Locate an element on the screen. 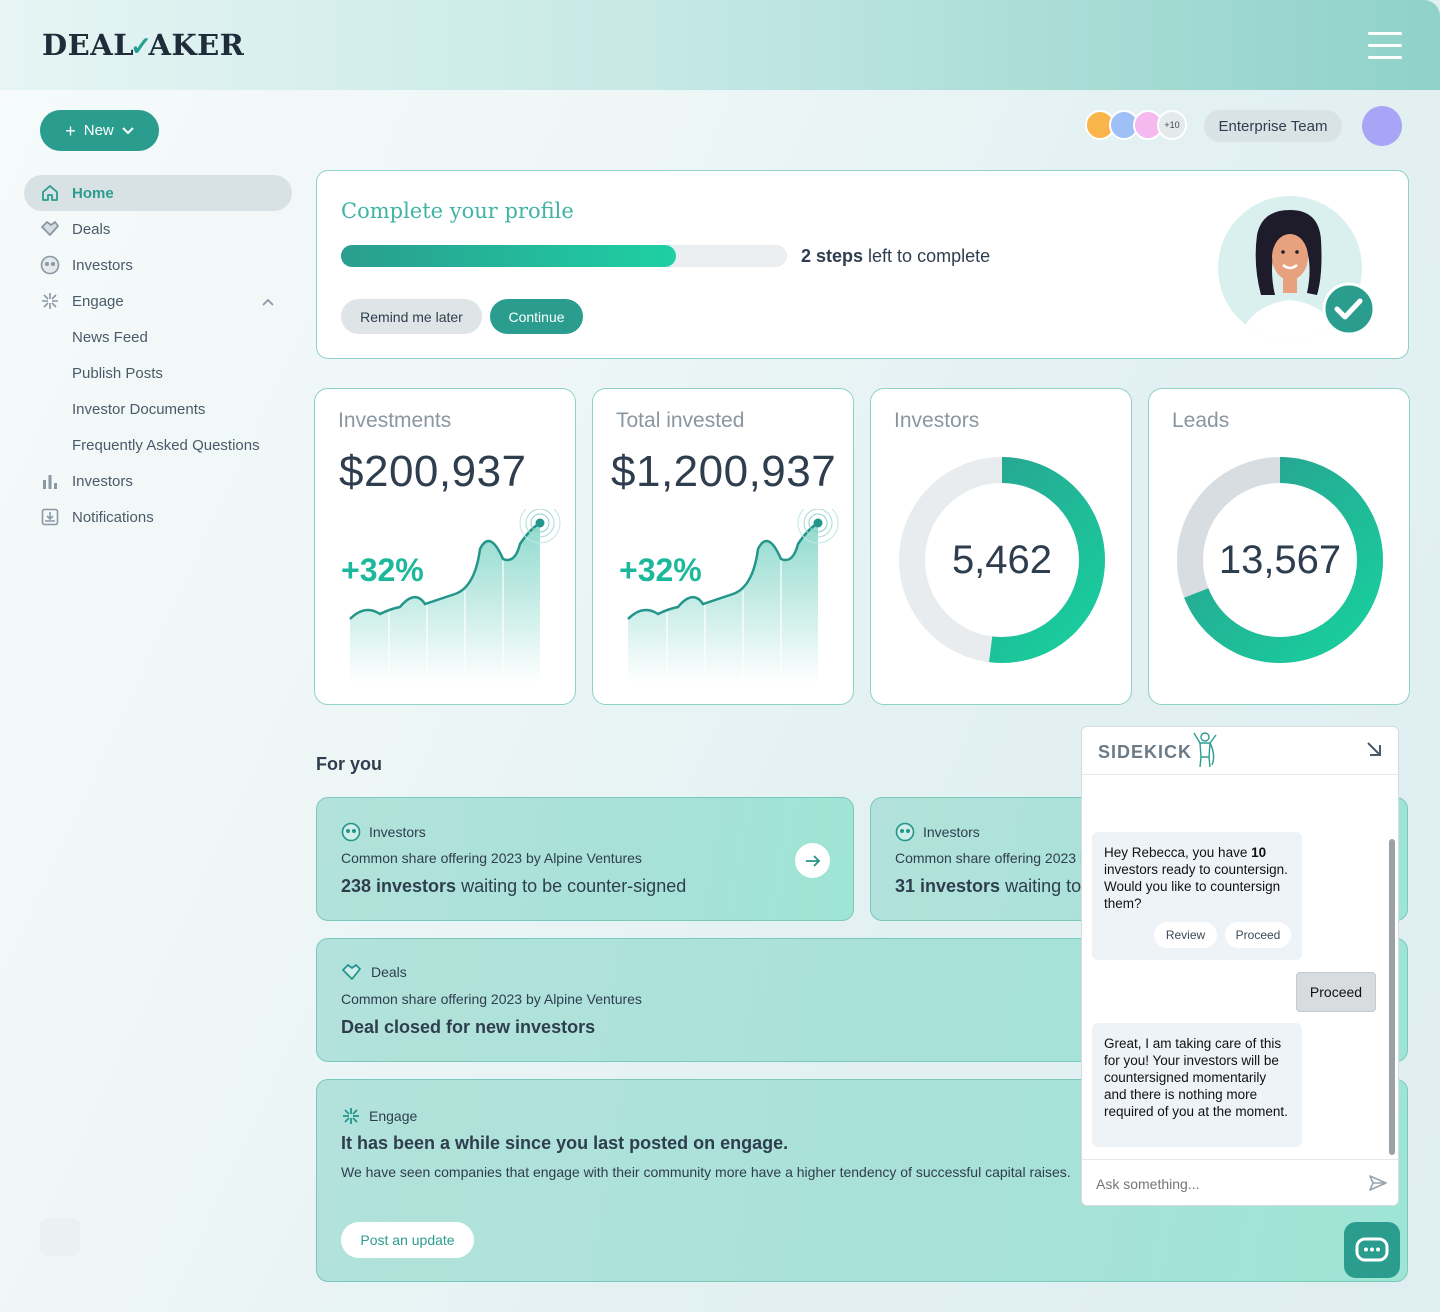 The image size is (1440, 1312). more-members-badge: +10 is located at coordinates (1172, 125).